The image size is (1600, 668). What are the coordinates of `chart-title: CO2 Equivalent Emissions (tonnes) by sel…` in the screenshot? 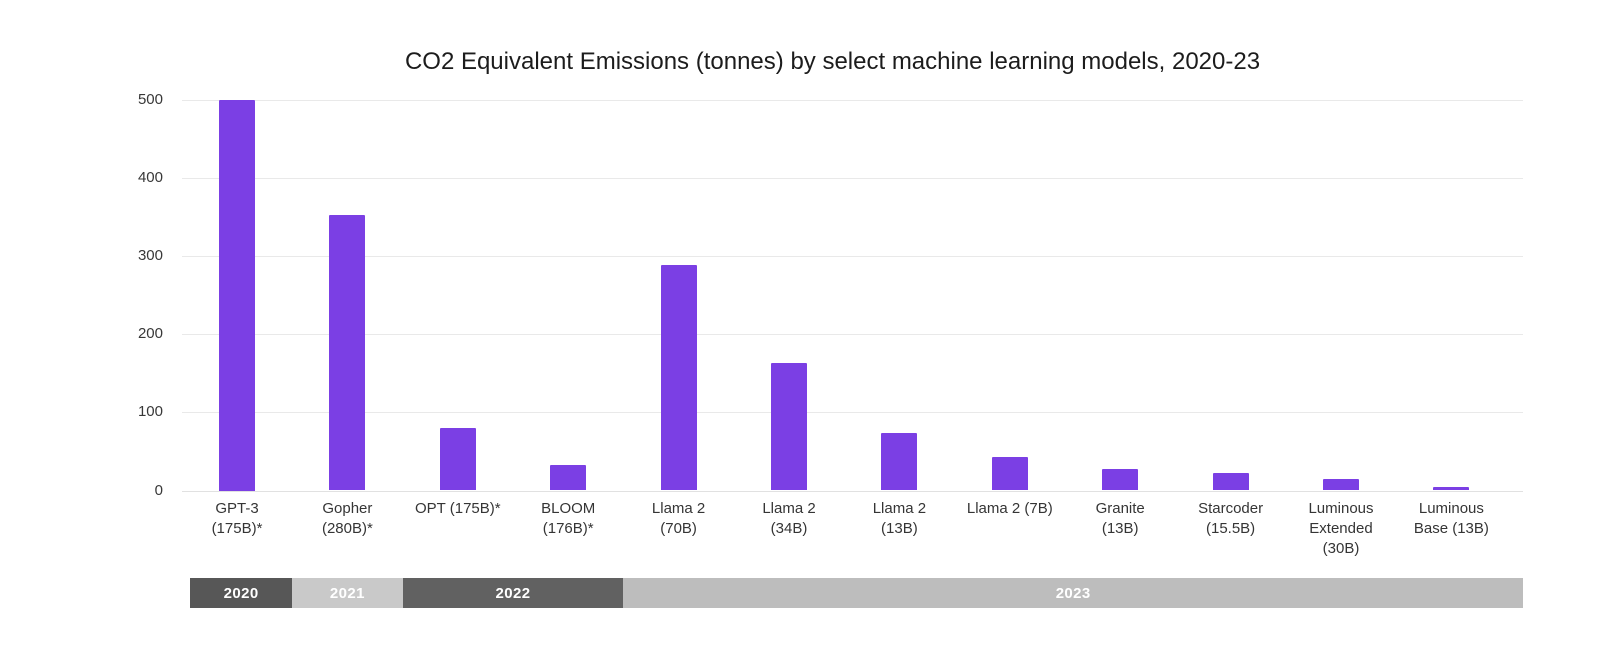 It's located at (832, 61).